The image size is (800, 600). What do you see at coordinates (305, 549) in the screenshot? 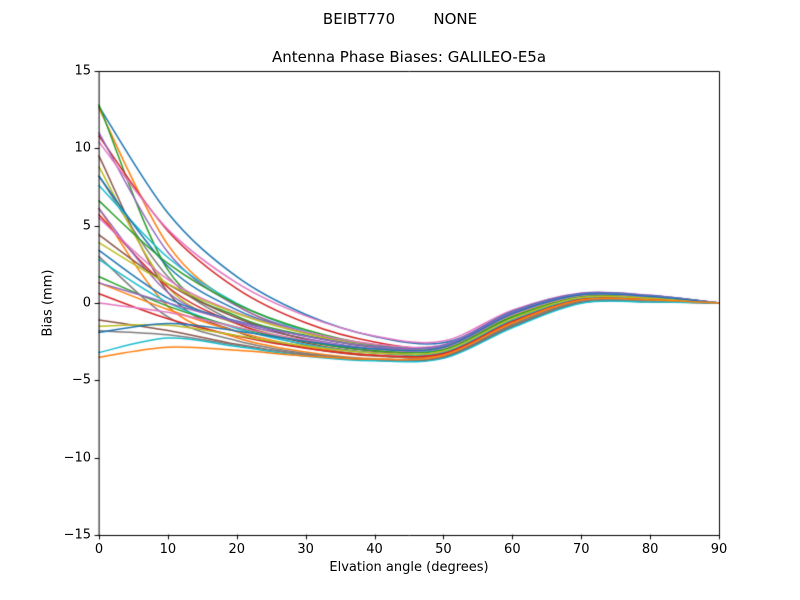
I see `x-tick-label: 30` at bounding box center [305, 549].